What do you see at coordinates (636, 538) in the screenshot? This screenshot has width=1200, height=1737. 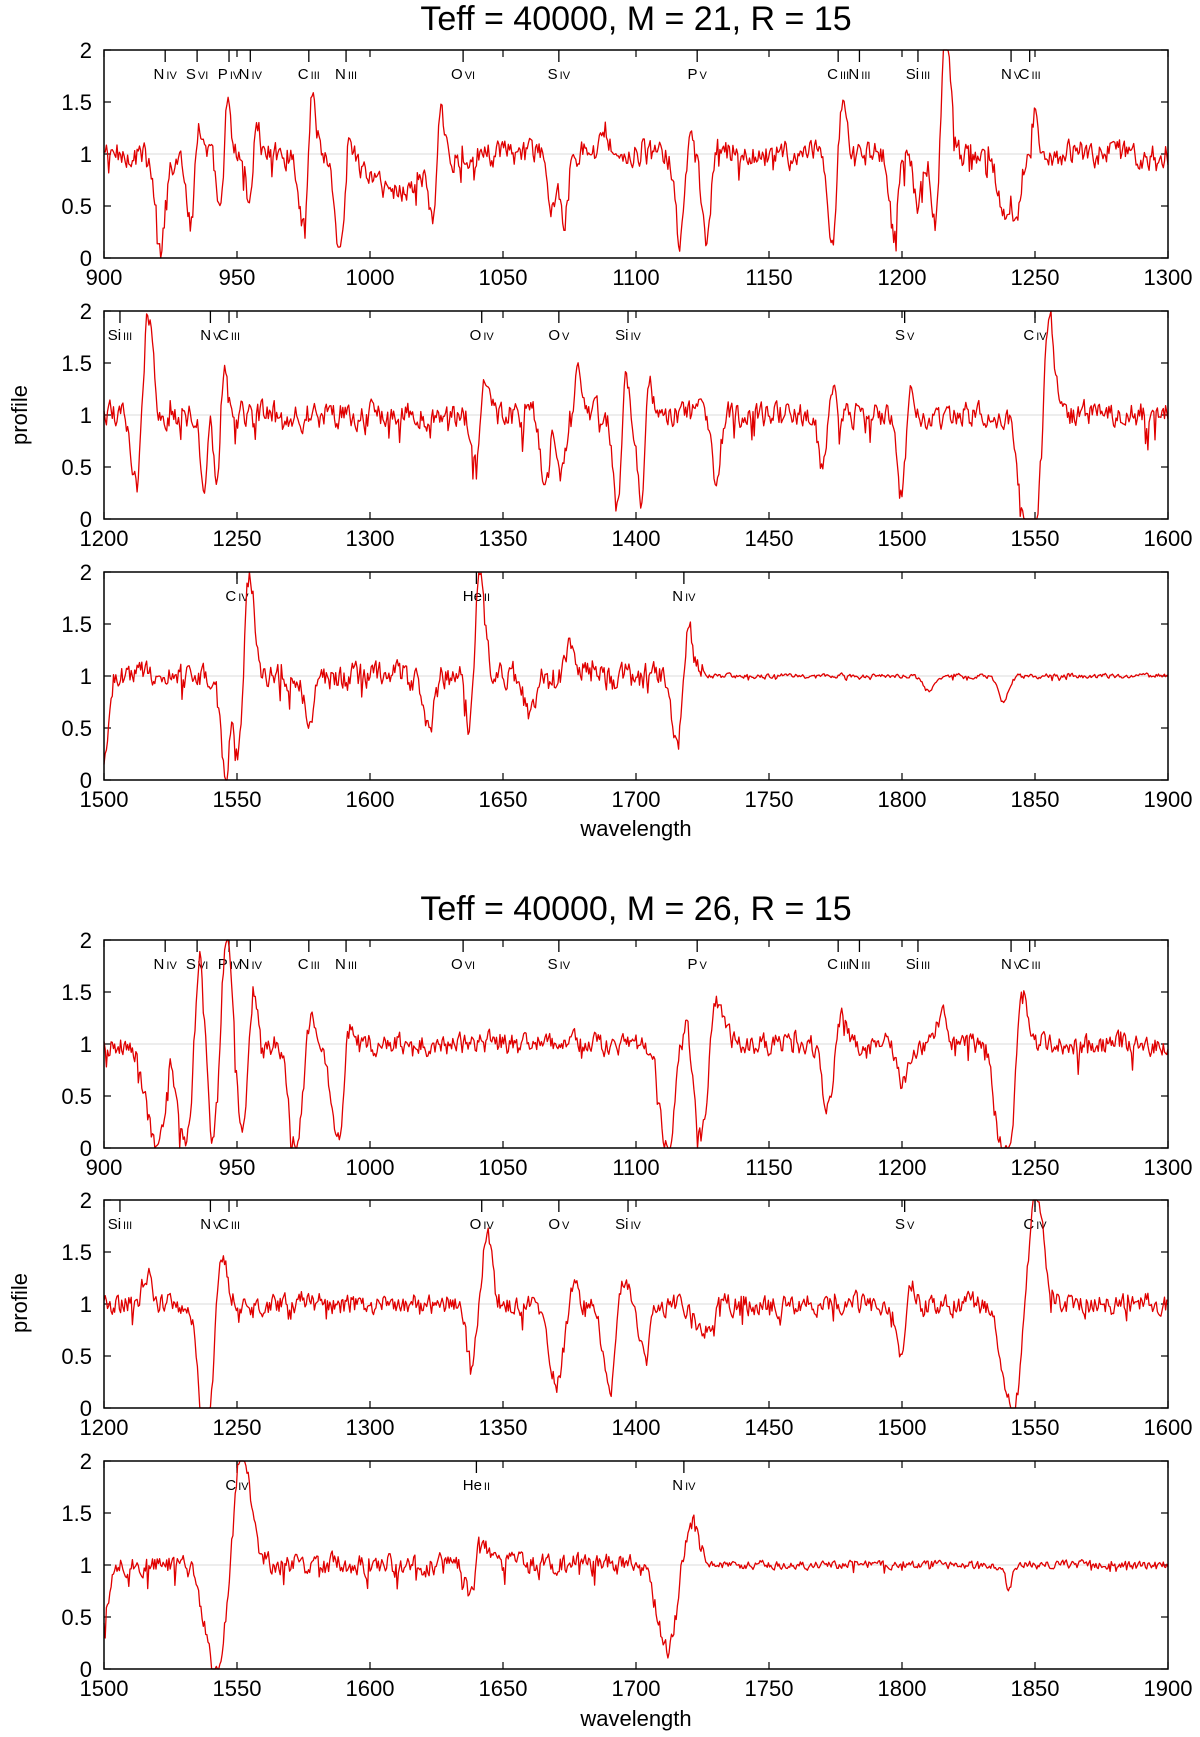 I see `x-tick-label: 1400` at bounding box center [636, 538].